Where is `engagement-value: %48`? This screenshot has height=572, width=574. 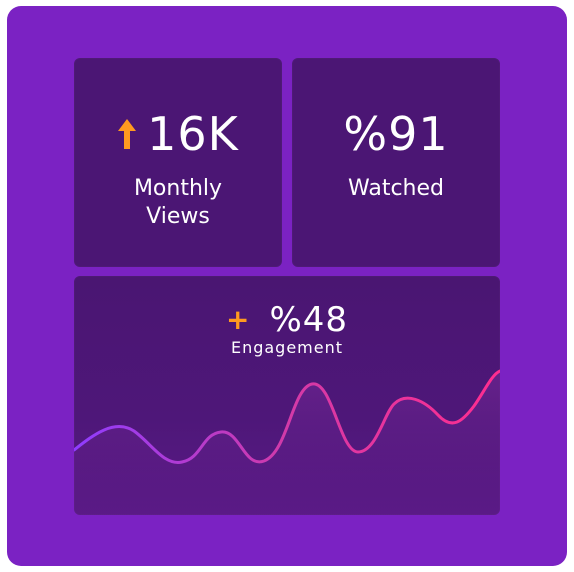
engagement-value: %48 is located at coordinates (309, 320).